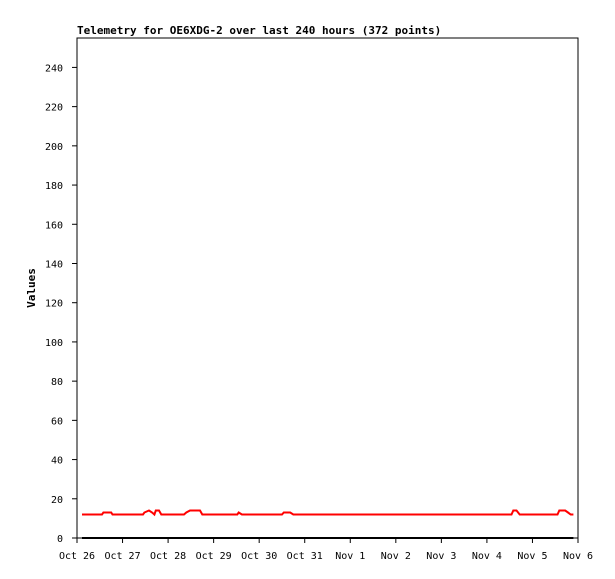 This screenshot has width=615, height=579. What do you see at coordinates (60, 539) in the screenshot?
I see `y-tick-label: 0` at bounding box center [60, 539].